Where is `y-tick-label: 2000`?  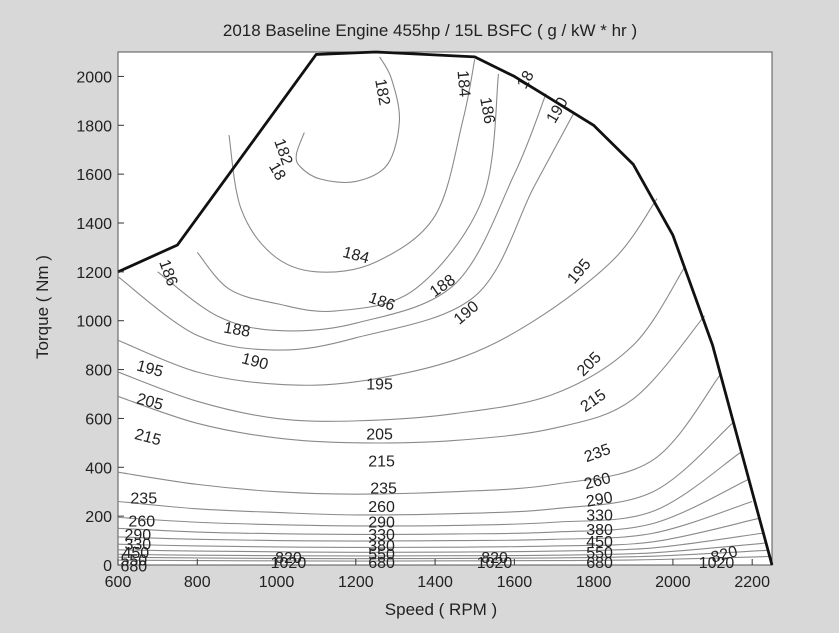
y-tick-label: 2000 is located at coordinates (94, 77).